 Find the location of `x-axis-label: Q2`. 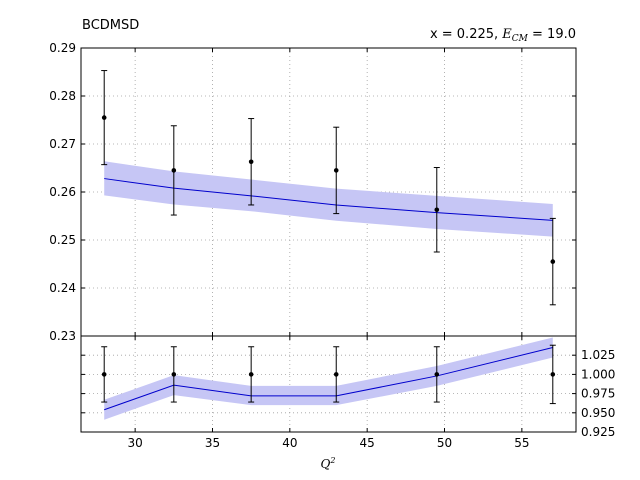

x-axis-label: Q2 is located at coordinates (328, 463).